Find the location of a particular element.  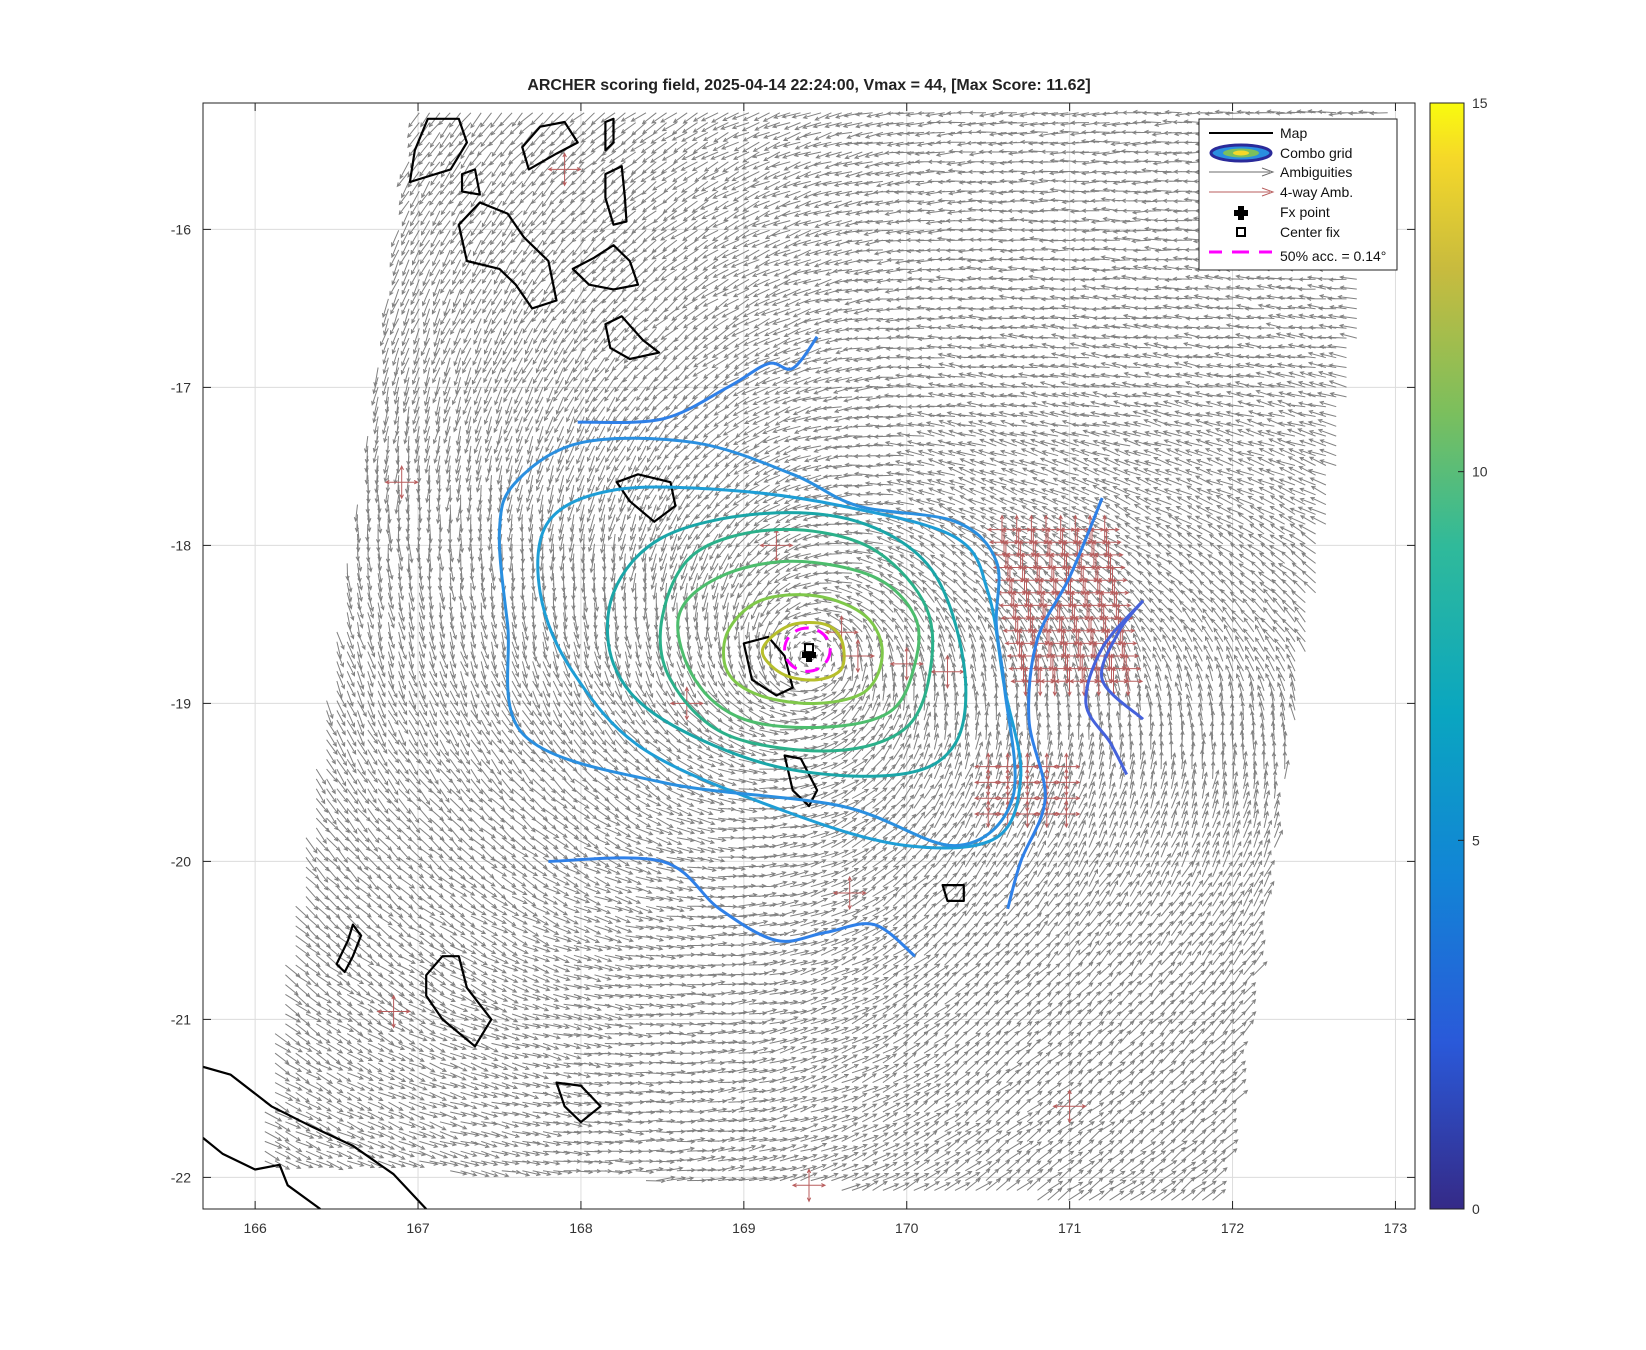

y-tick-label: -21 is located at coordinates (181, 1019).